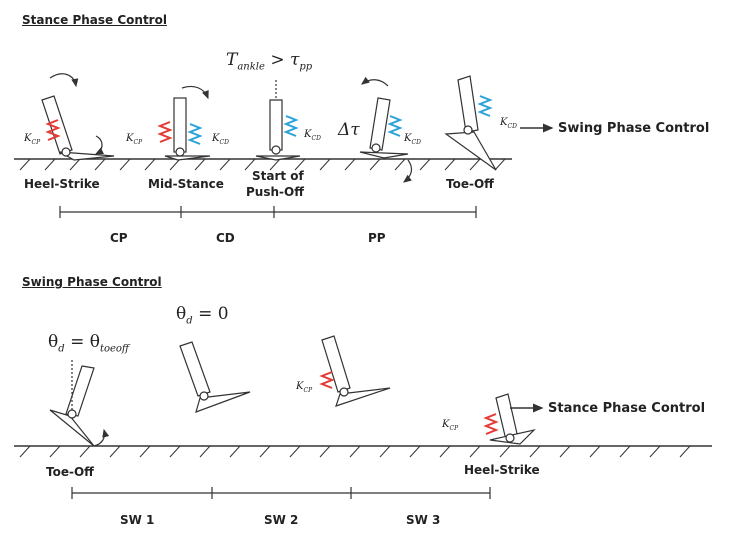 This screenshot has height=538, width=729. I want to click on stance-figure-heel-strike, so click(78, 117).